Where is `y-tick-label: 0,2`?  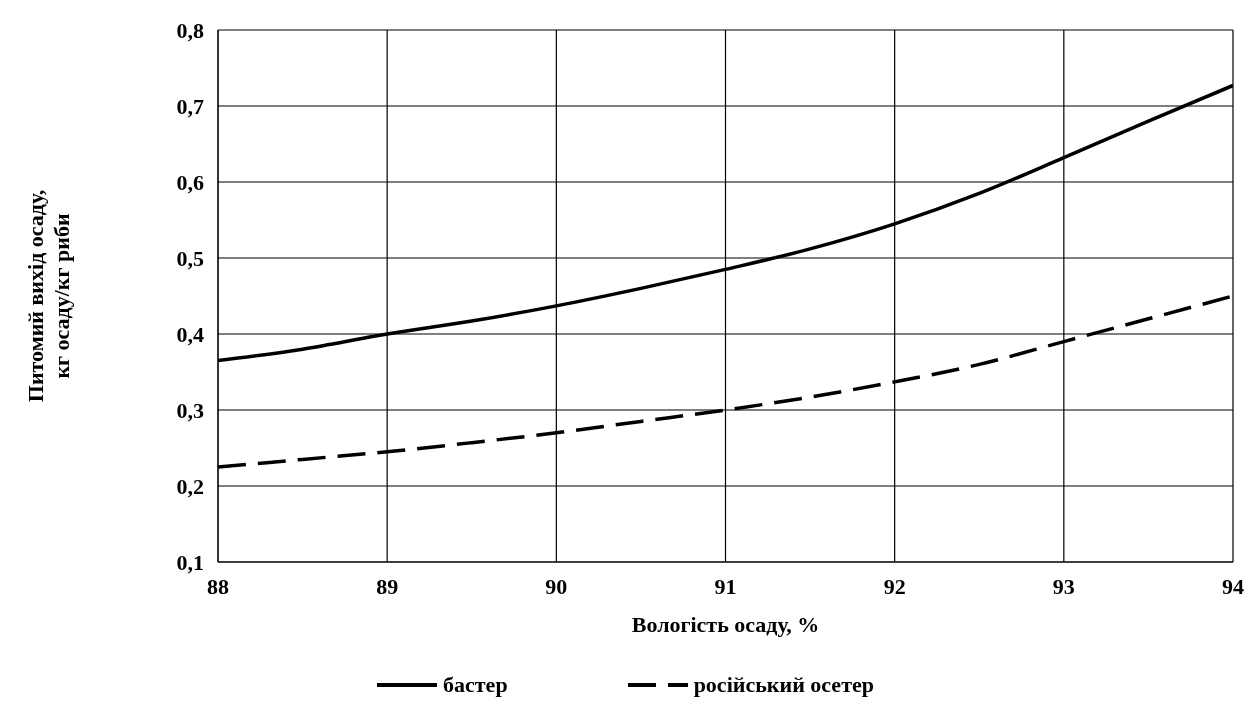
y-tick-label: 0,2 is located at coordinates (190, 486).